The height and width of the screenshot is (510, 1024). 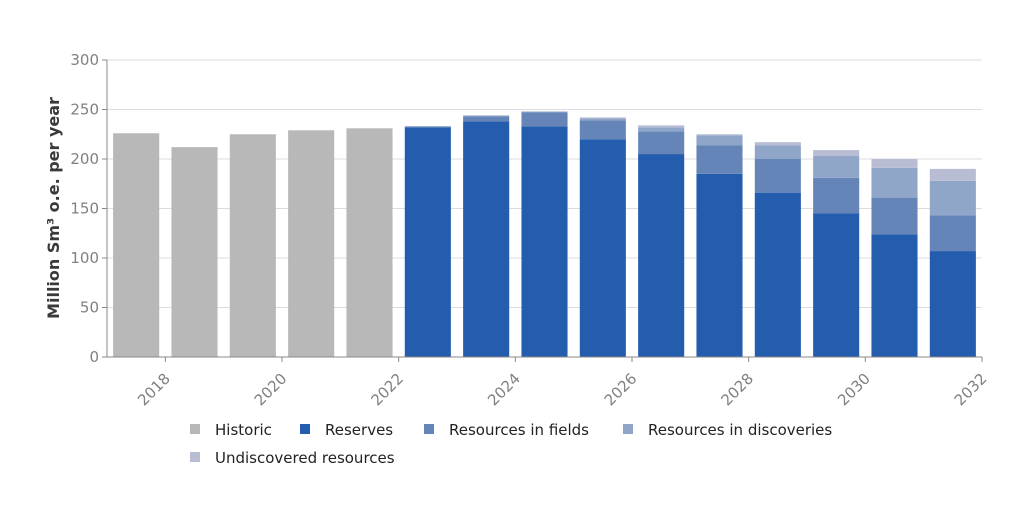 I want to click on x-axis-ticks: 2018 2020 2022 2024 2026 2028 2030 2032, so click(x=562, y=383).